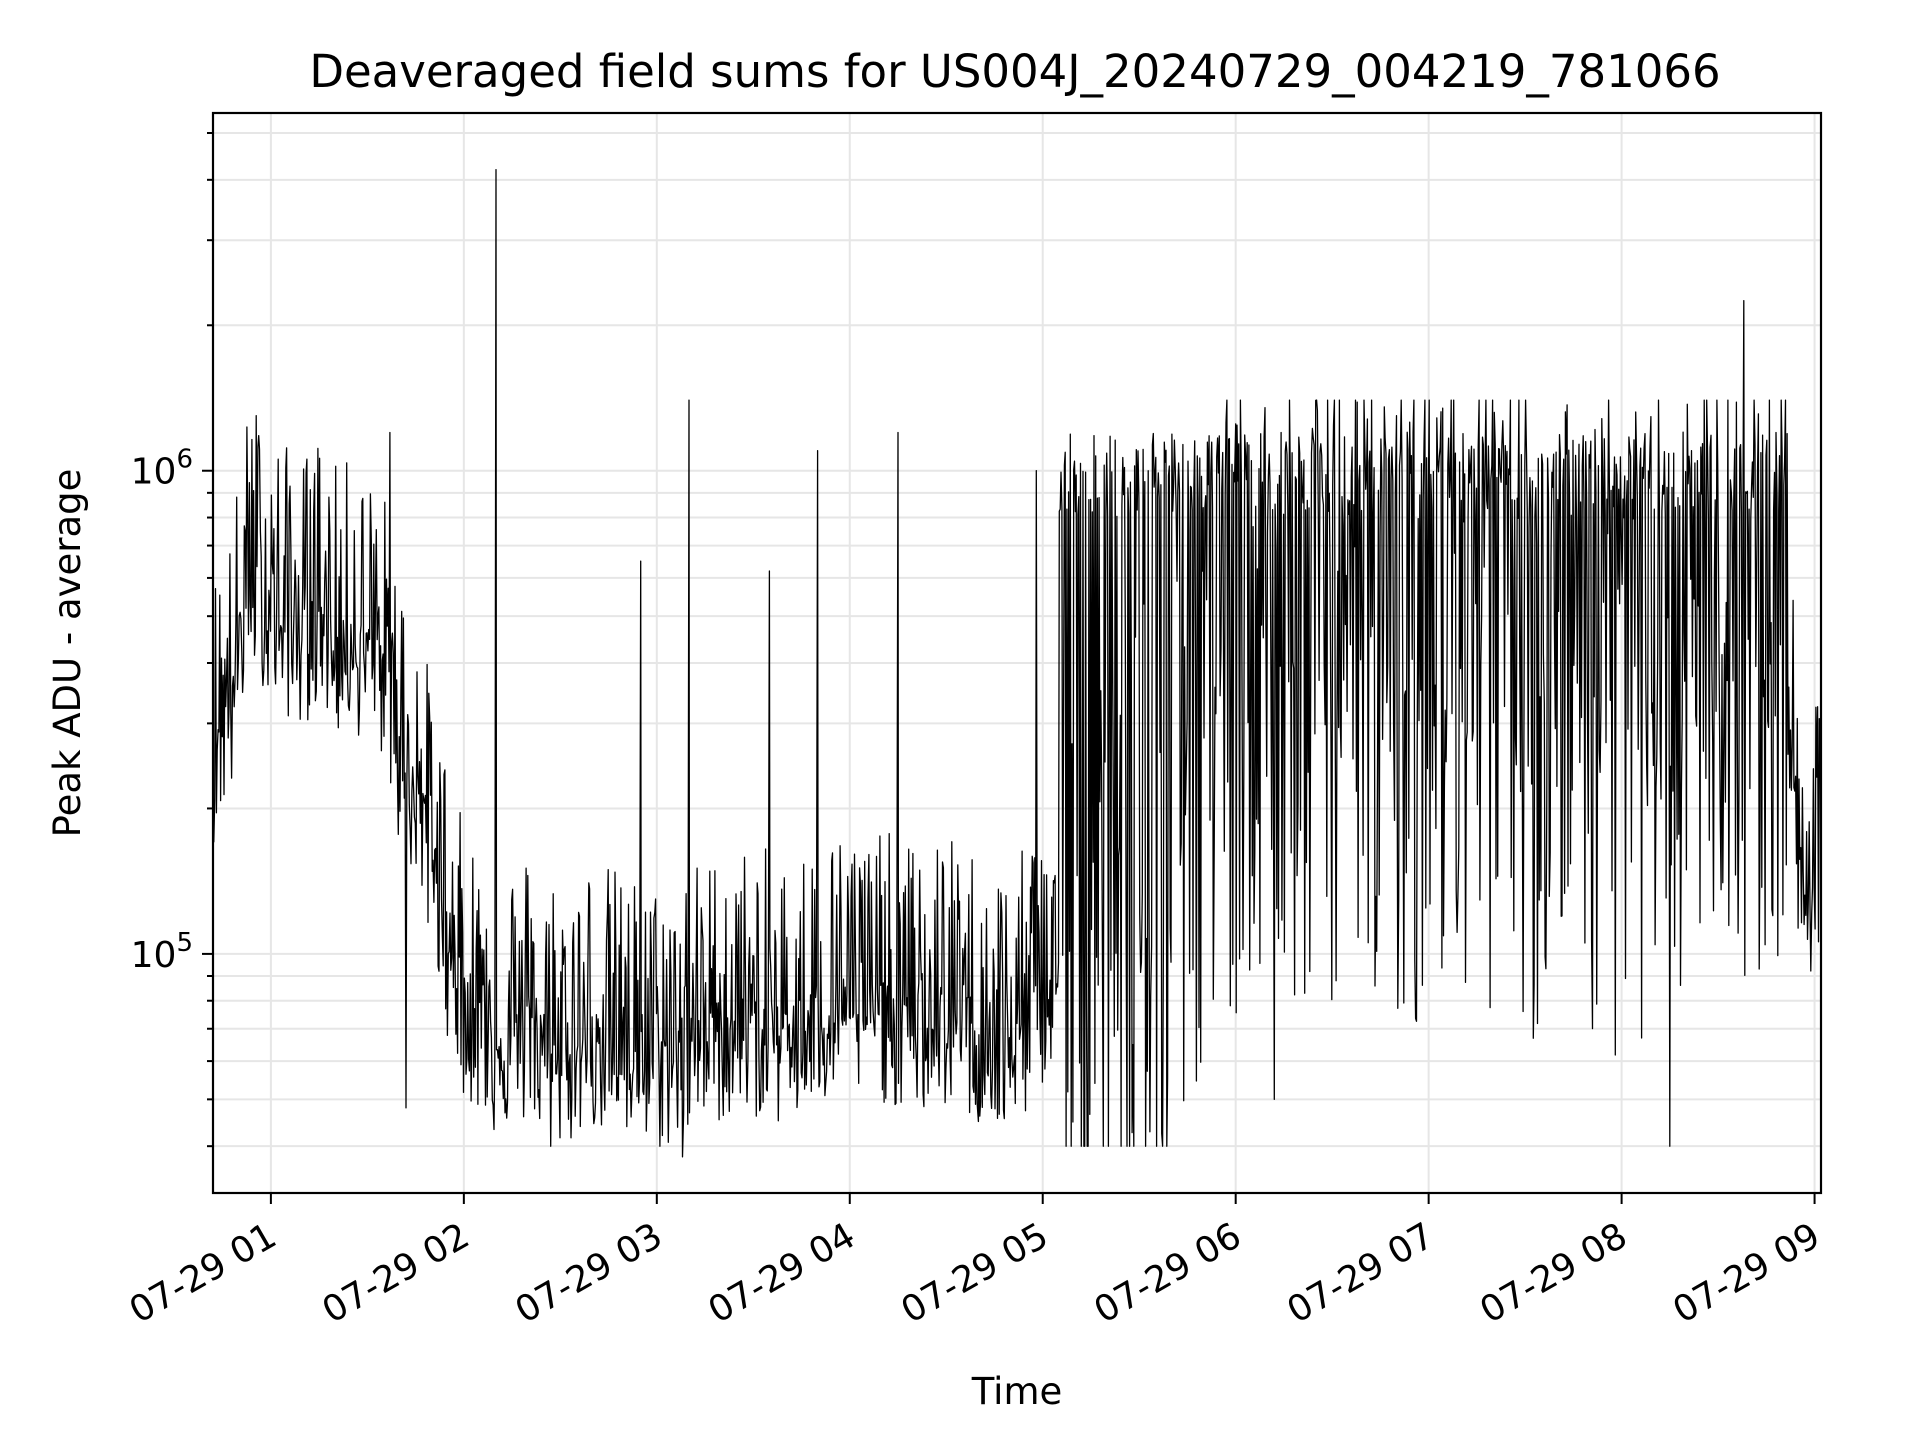 Image resolution: width=1920 pixels, height=1440 pixels. What do you see at coordinates (162, 469) in the screenshot?
I see `y-tick-label: 10⁶` at bounding box center [162, 469].